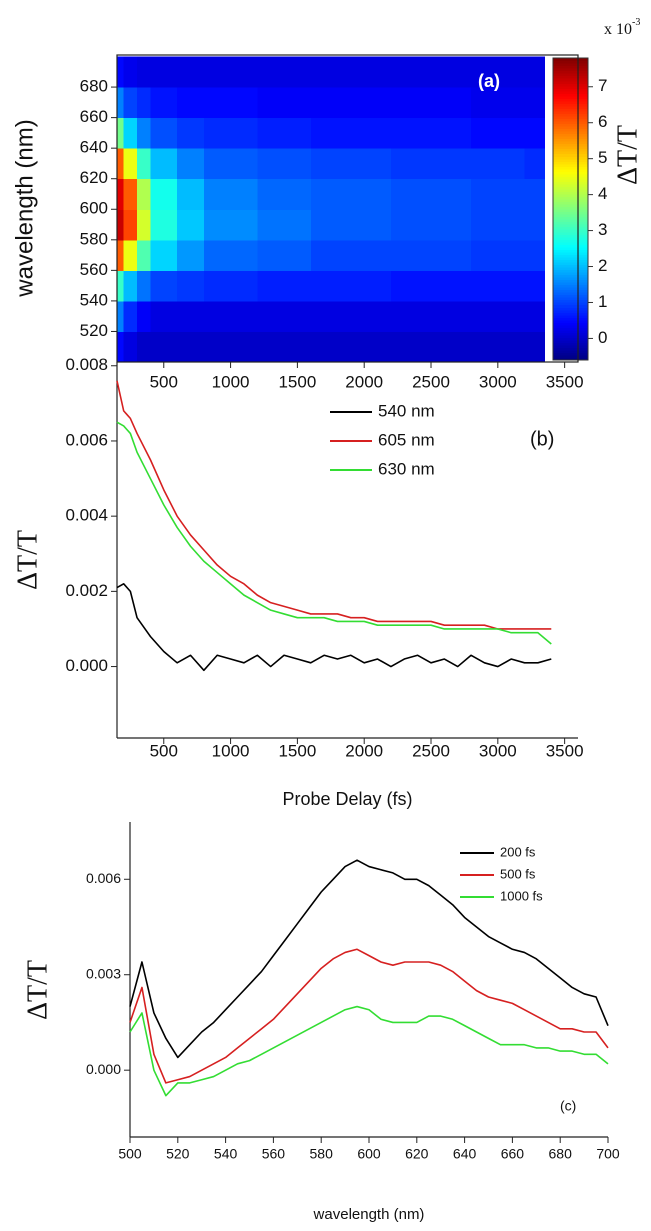 The width and height of the screenshot is (651, 1231). What do you see at coordinates (86, 439) in the screenshot?
I see `y-tick-label: 0.006` at bounding box center [86, 439].